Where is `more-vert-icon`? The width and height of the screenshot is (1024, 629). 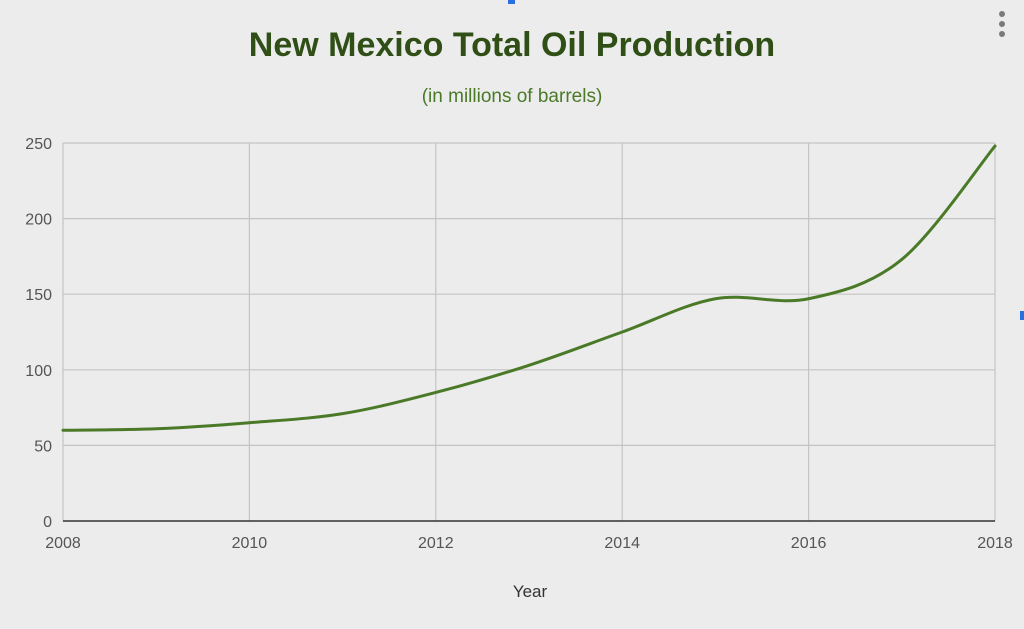 more-vert-icon is located at coordinates (1002, 25).